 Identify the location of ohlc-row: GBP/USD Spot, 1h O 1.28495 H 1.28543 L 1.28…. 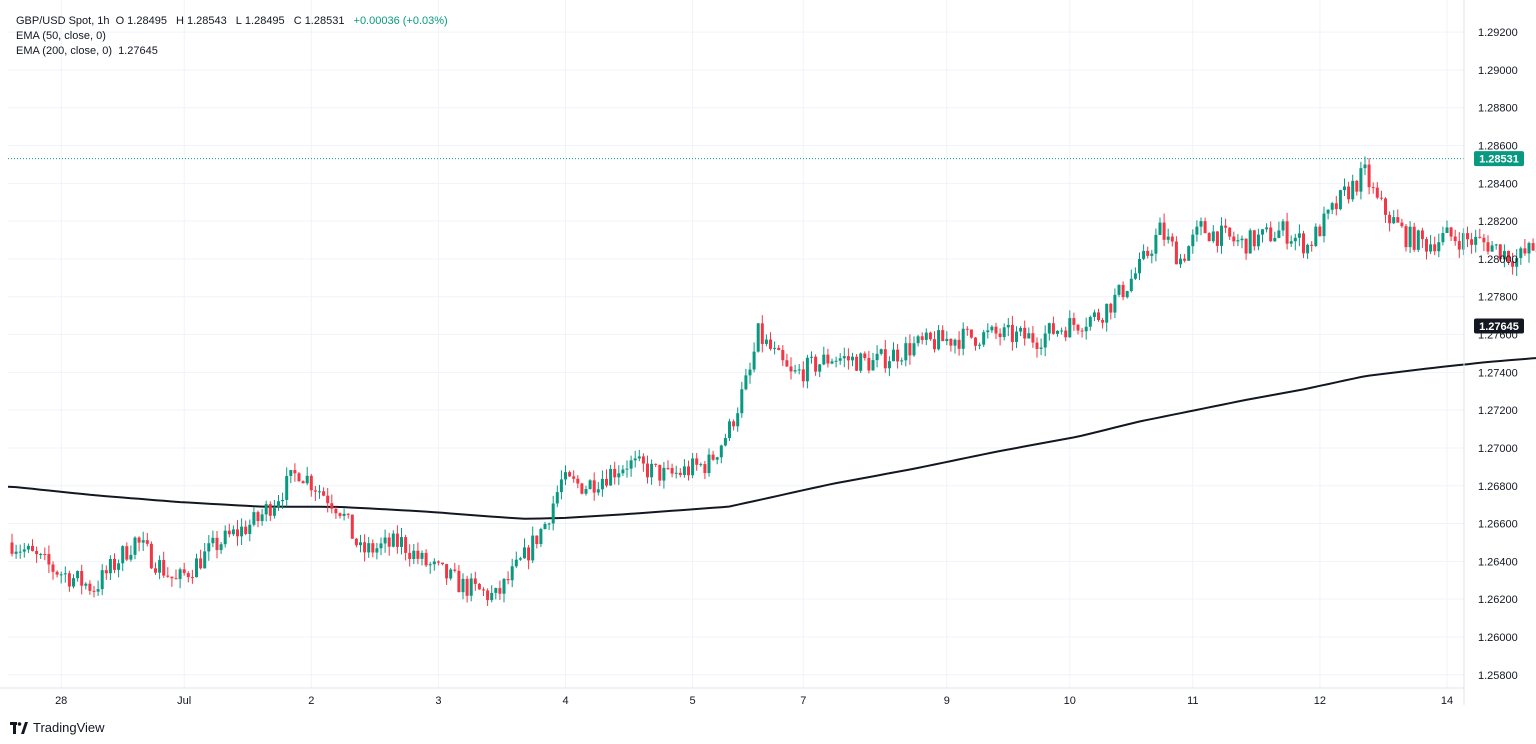
(233, 21).